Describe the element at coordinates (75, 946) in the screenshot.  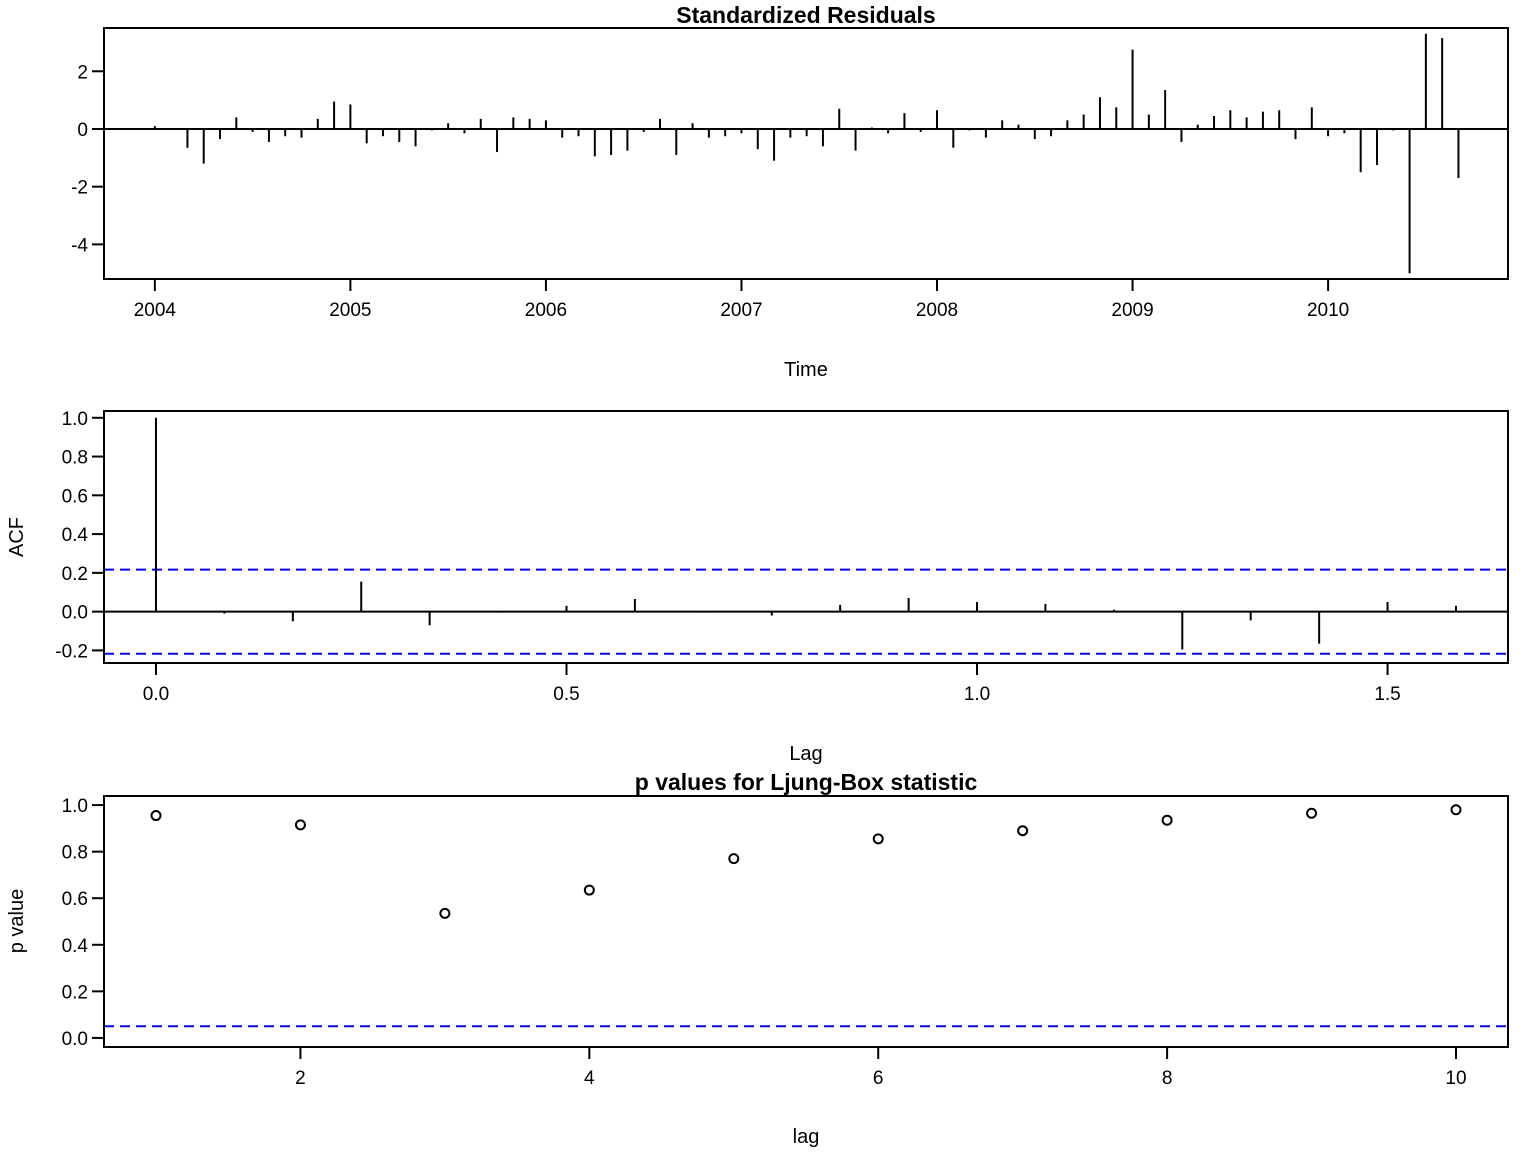
I see `ljung-box-y-tick-label: 0.4` at that location.